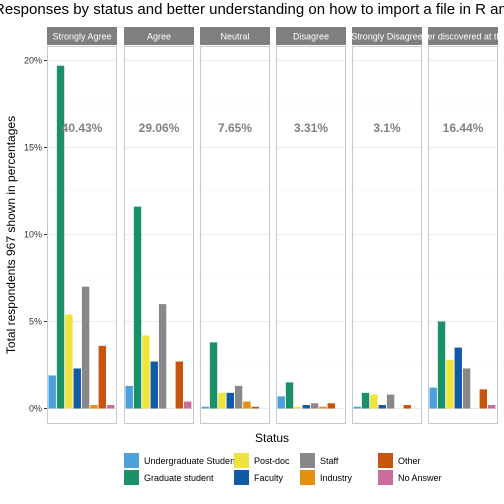 The image size is (504, 504). I want to click on legend-label: Industry, so click(336, 478).